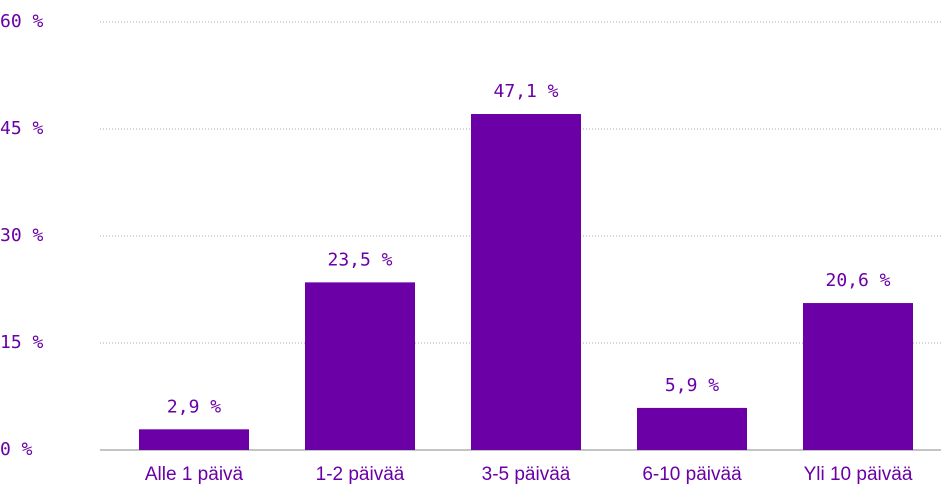  What do you see at coordinates (360, 474) in the screenshot?
I see `x-tick-label: 1-2 päivää` at bounding box center [360, 474].